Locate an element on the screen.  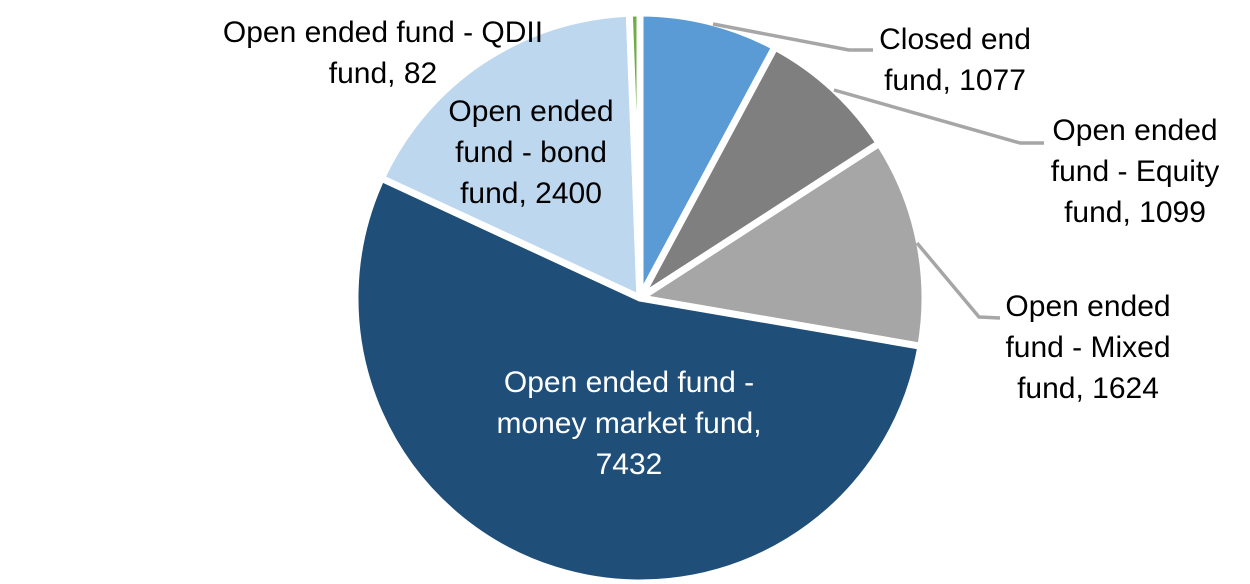
data-label-closed-end-fund: Closed end fund, 1077 is located at coordinates (955, 60).